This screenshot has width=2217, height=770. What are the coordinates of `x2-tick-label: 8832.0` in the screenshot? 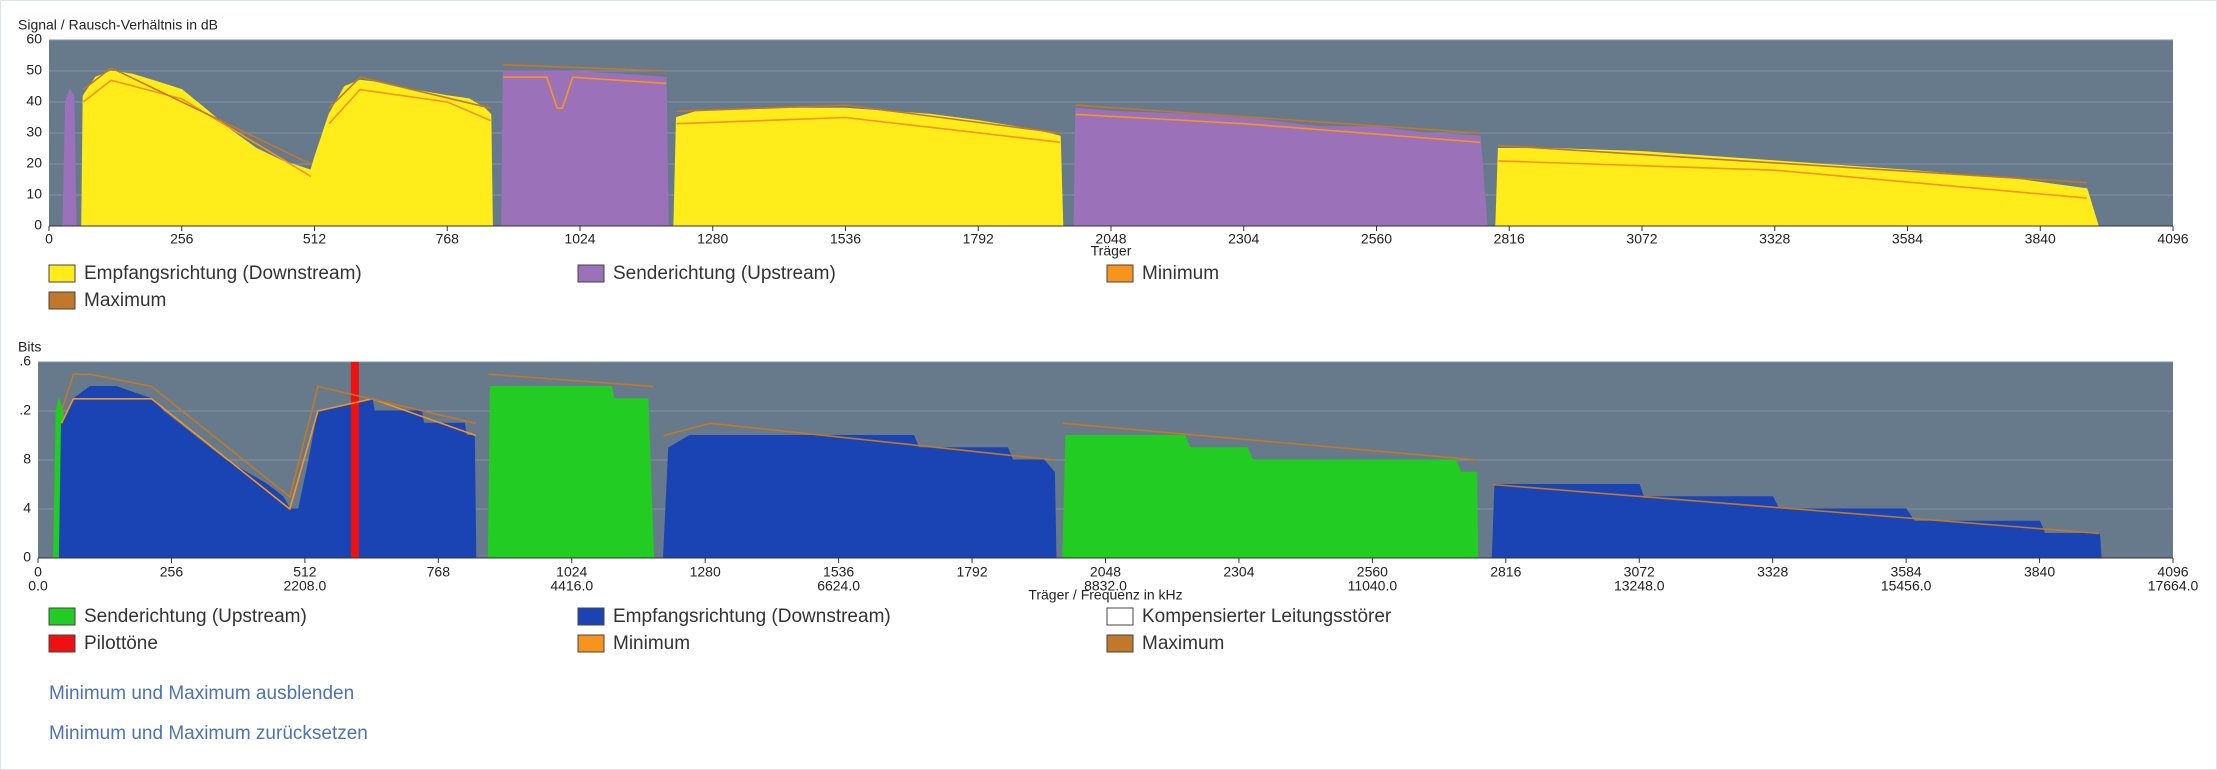 It's located at (1105, 586).